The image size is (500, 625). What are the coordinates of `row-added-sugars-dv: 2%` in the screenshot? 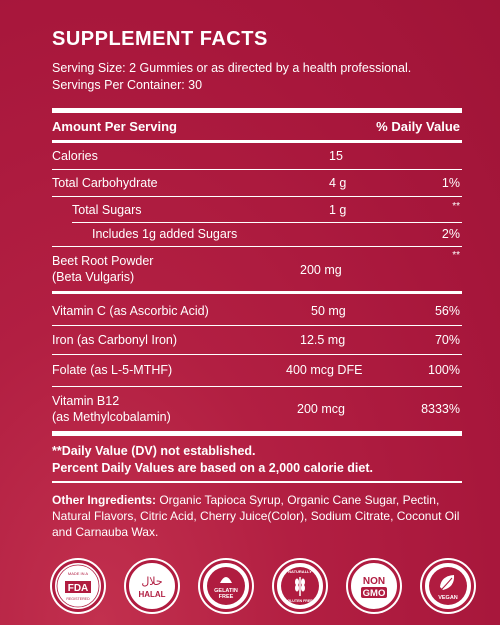 It's located at (450, 234).